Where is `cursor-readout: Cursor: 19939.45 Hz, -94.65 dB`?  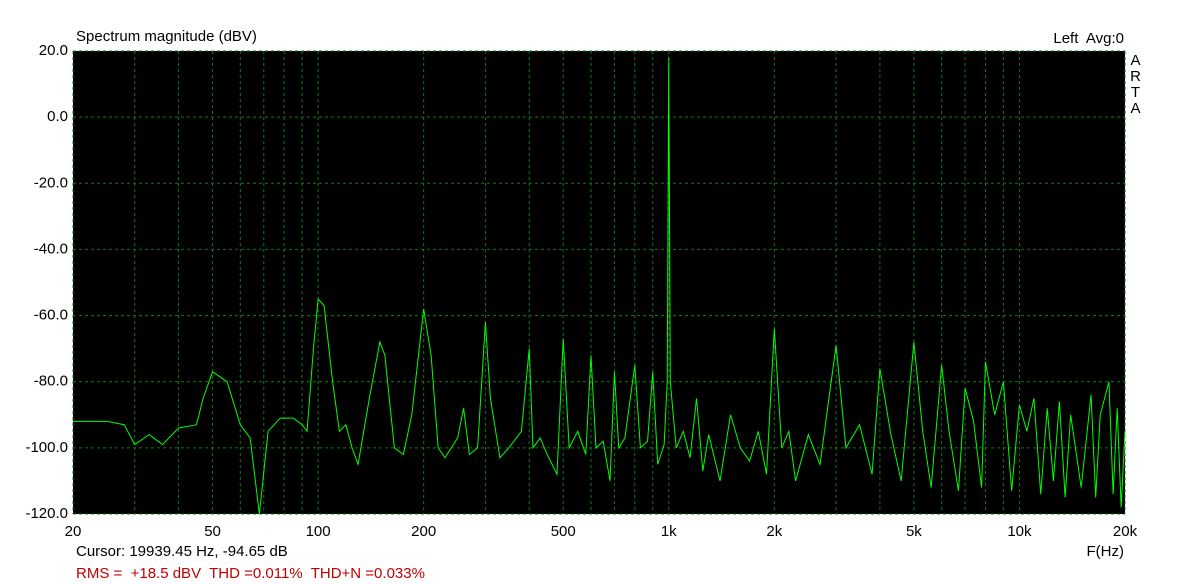
cursor-readout: Cursor: 19939.45 Hz, -94.65 dB is located at coordinates (182, 551).